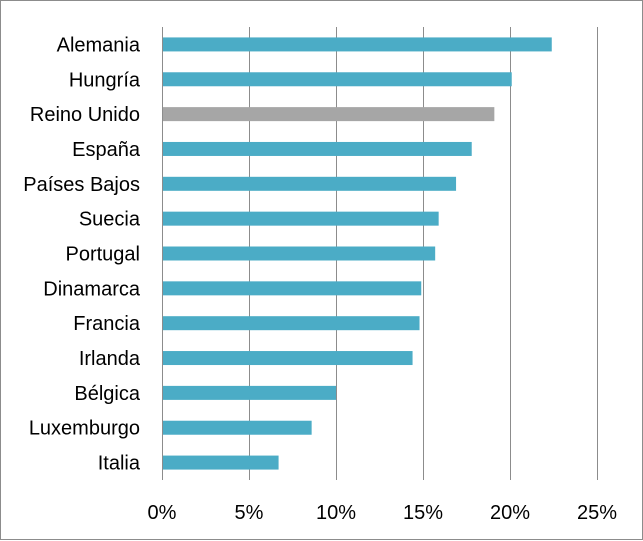 This screenshot has width=643, height=541. I want to click on x-tick-label-2: 10%, so click(336, 513).